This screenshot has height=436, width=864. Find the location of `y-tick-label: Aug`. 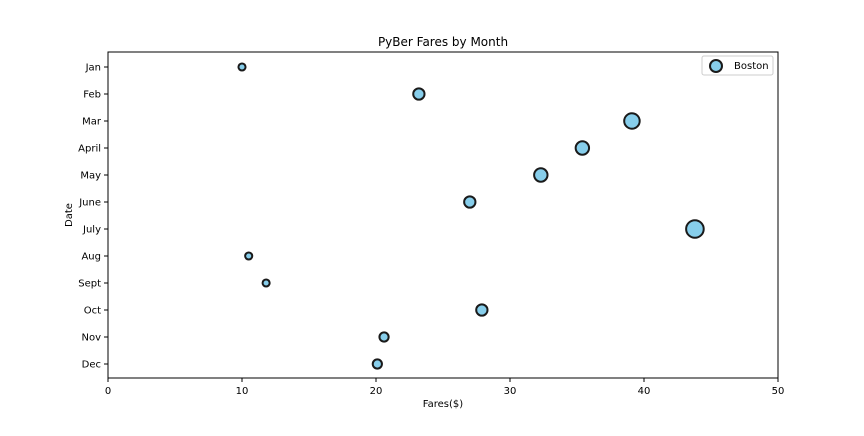

y-tick-label: Aug is located at coordinates (91, 257).